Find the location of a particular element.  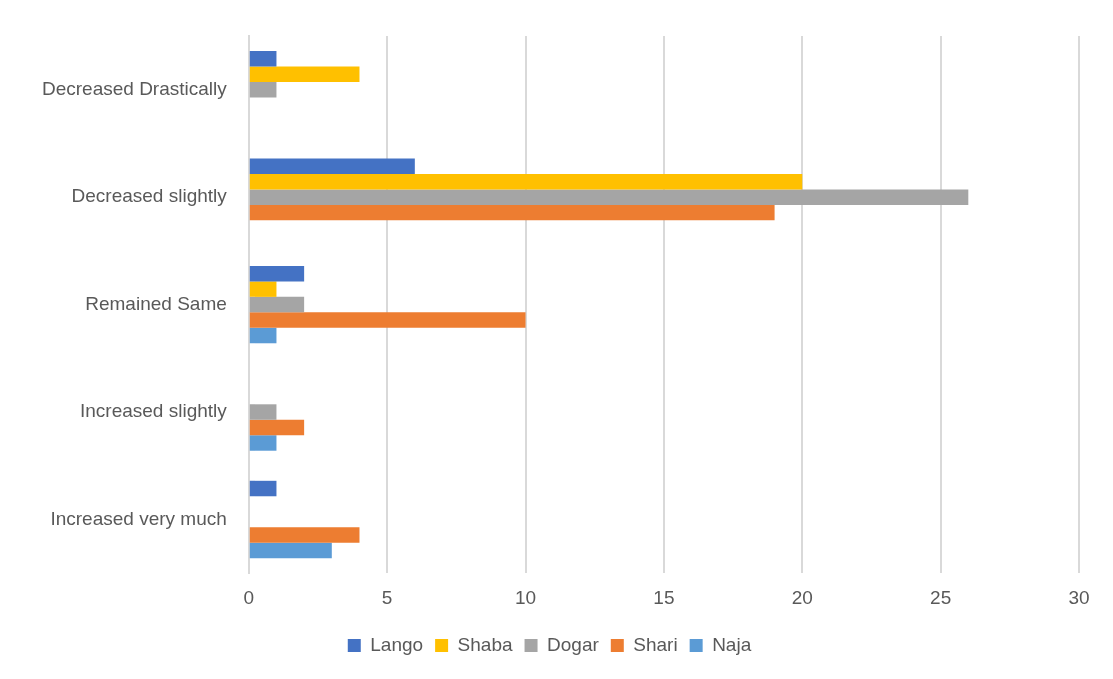

y-tick-label: Decreased slightly is located at coordinates (149, 196).